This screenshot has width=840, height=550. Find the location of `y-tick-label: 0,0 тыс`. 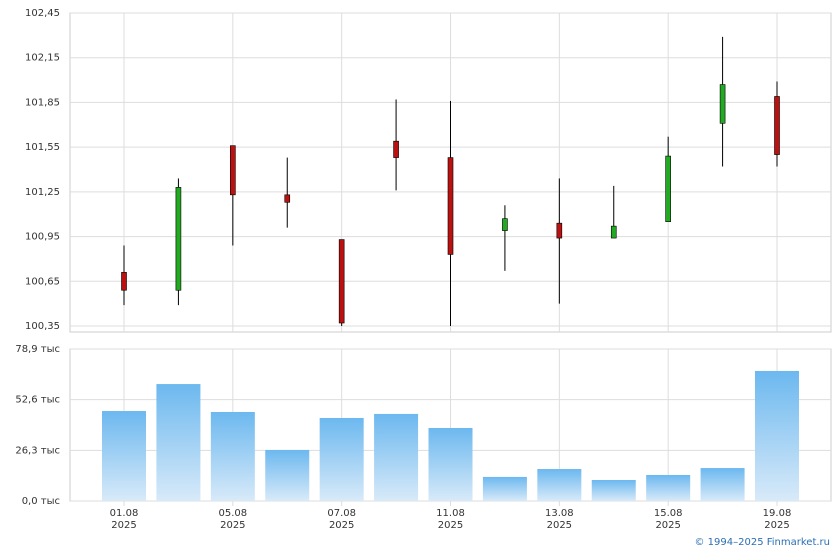

y-tick-label: 0,0 тыс is located at coordinates (41, 501).